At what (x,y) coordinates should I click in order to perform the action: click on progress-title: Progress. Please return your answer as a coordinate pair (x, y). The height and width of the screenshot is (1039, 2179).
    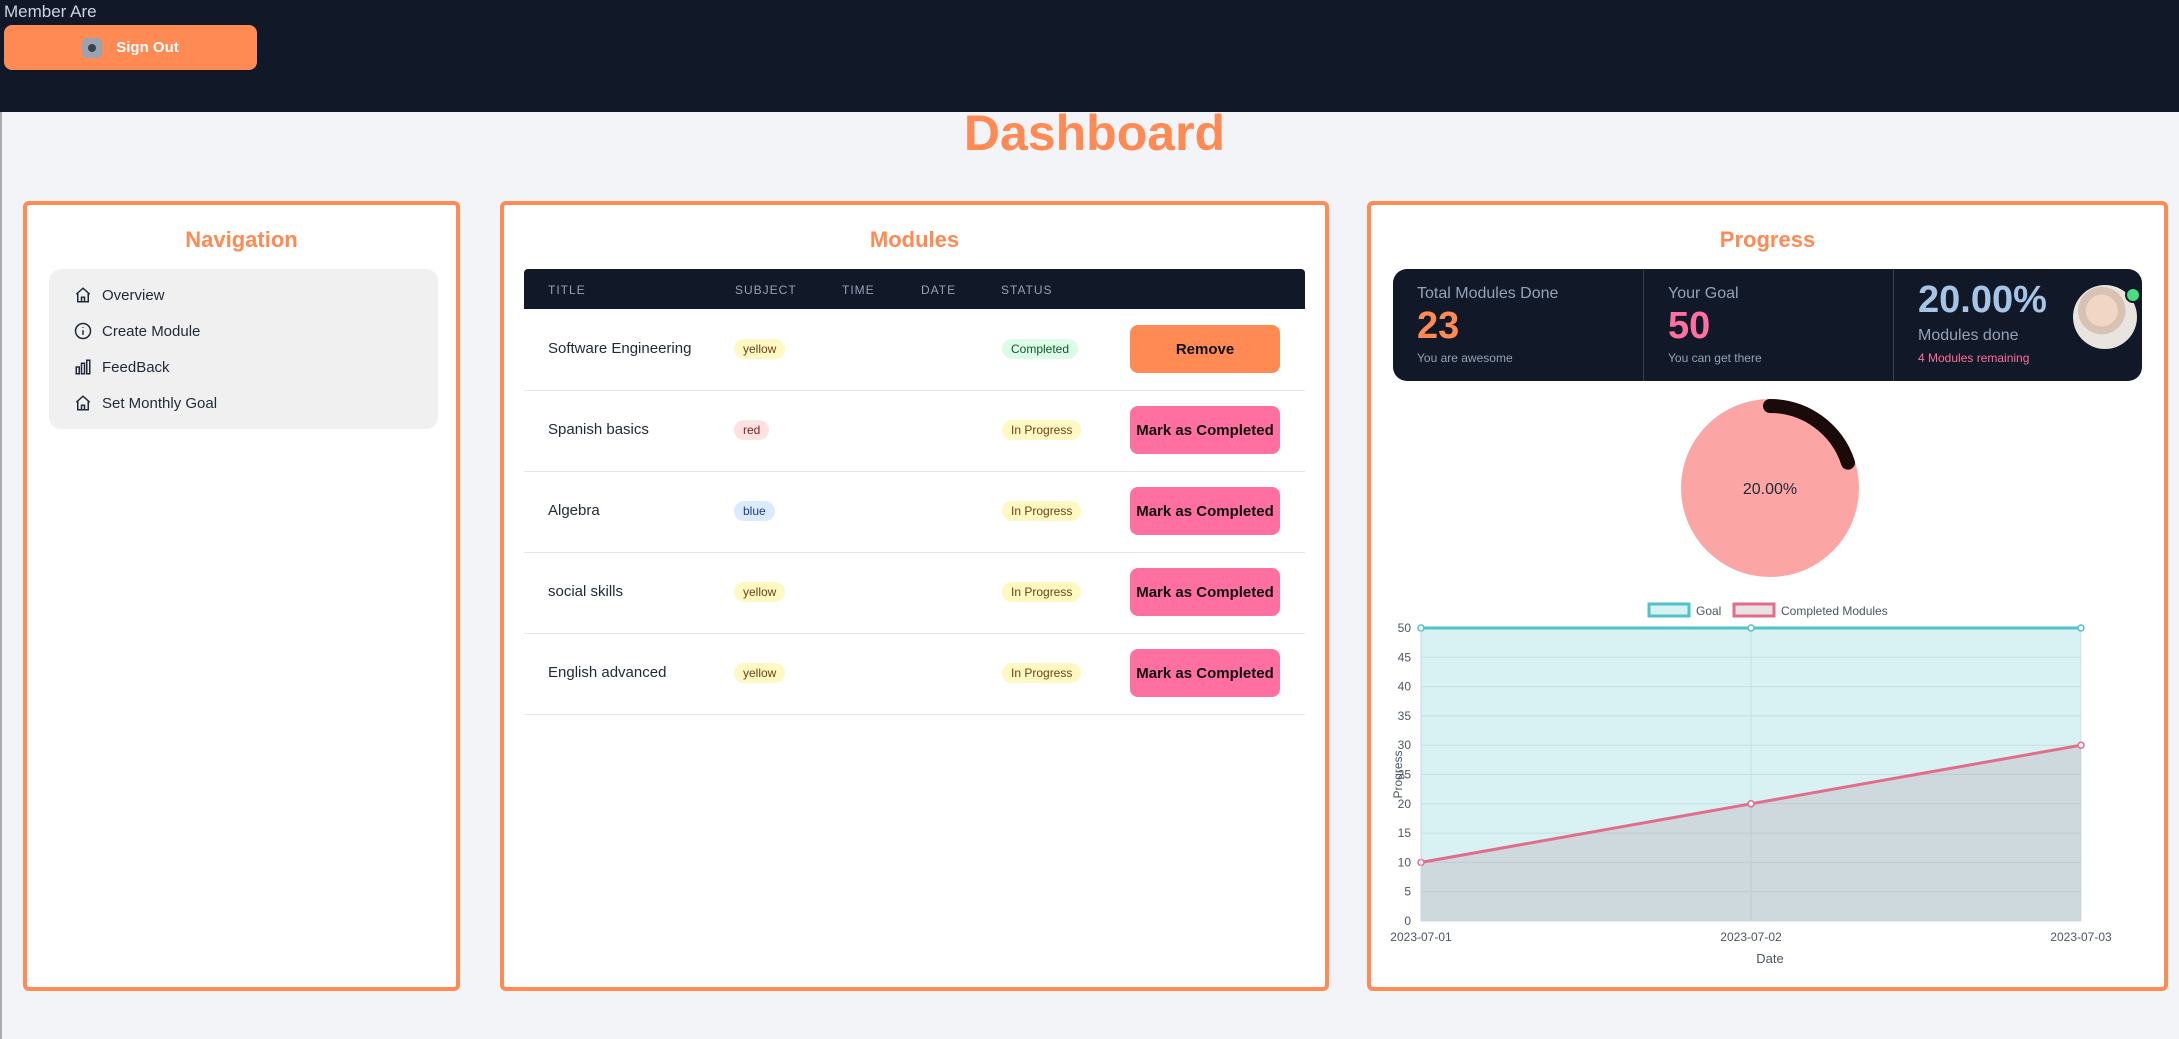
    Looking at the image, I should click on (1767, 239).